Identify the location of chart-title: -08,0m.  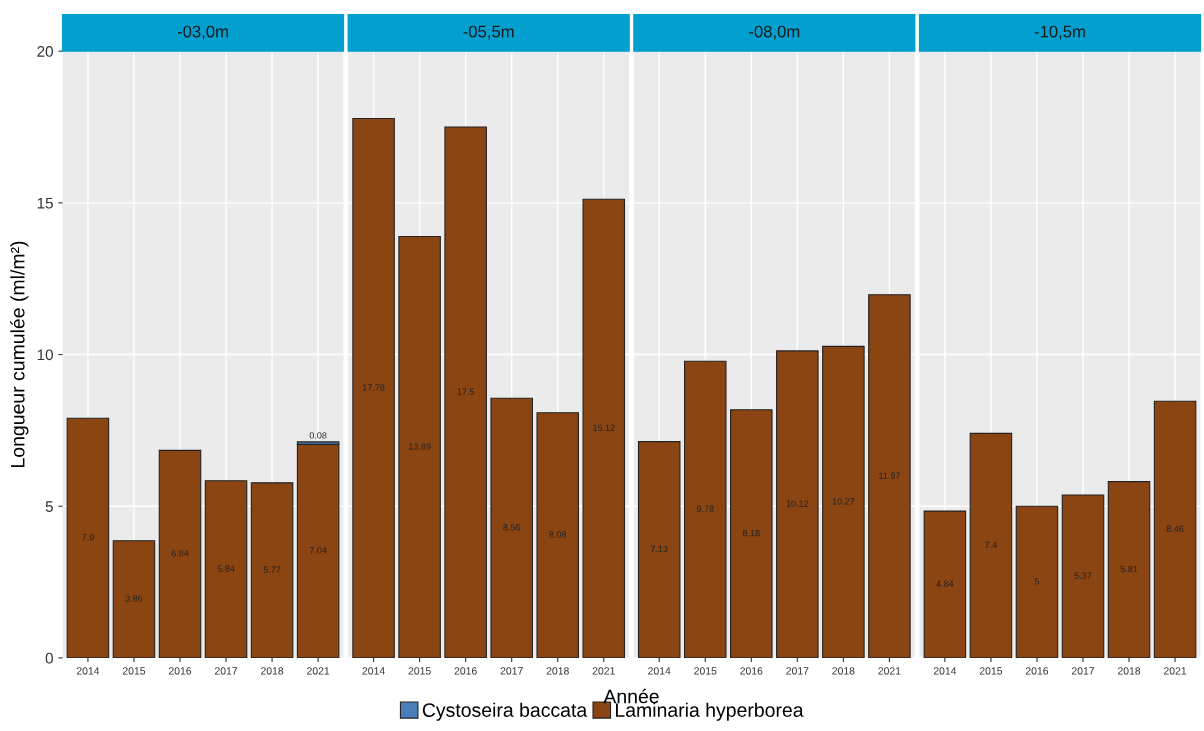
(774, 32).